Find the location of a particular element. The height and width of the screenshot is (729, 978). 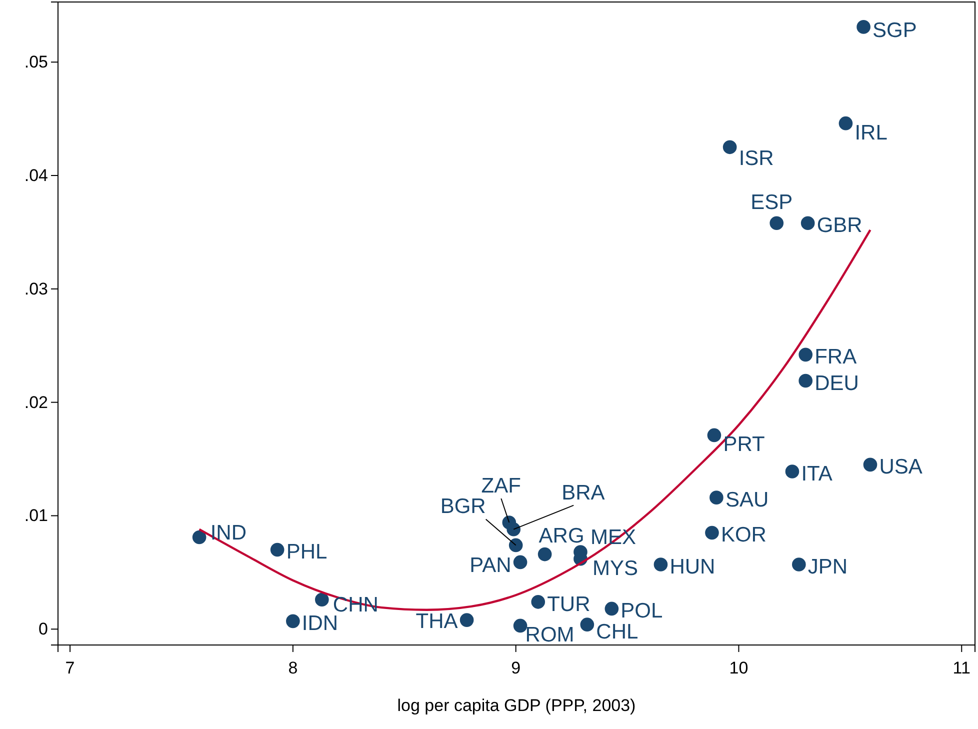

annotation: IND is located at coordinates (228, 532).